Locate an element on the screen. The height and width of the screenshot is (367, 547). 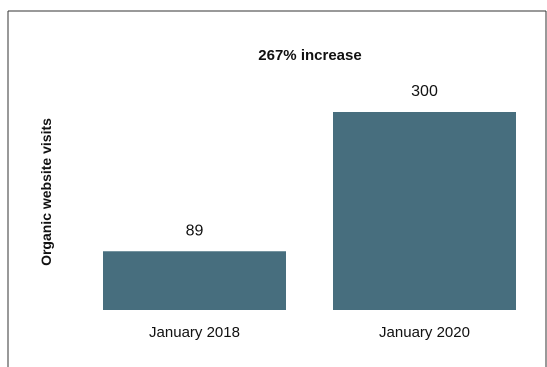
data-label-2: 300 is located at coordinates (424, 91).